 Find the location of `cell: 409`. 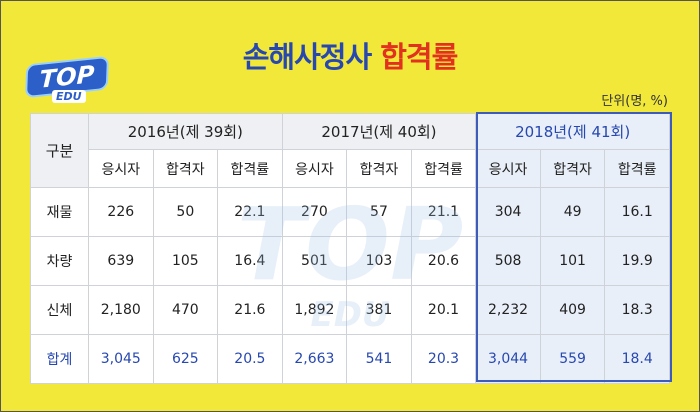

cell: 409 is located at coordinates (572, 310).